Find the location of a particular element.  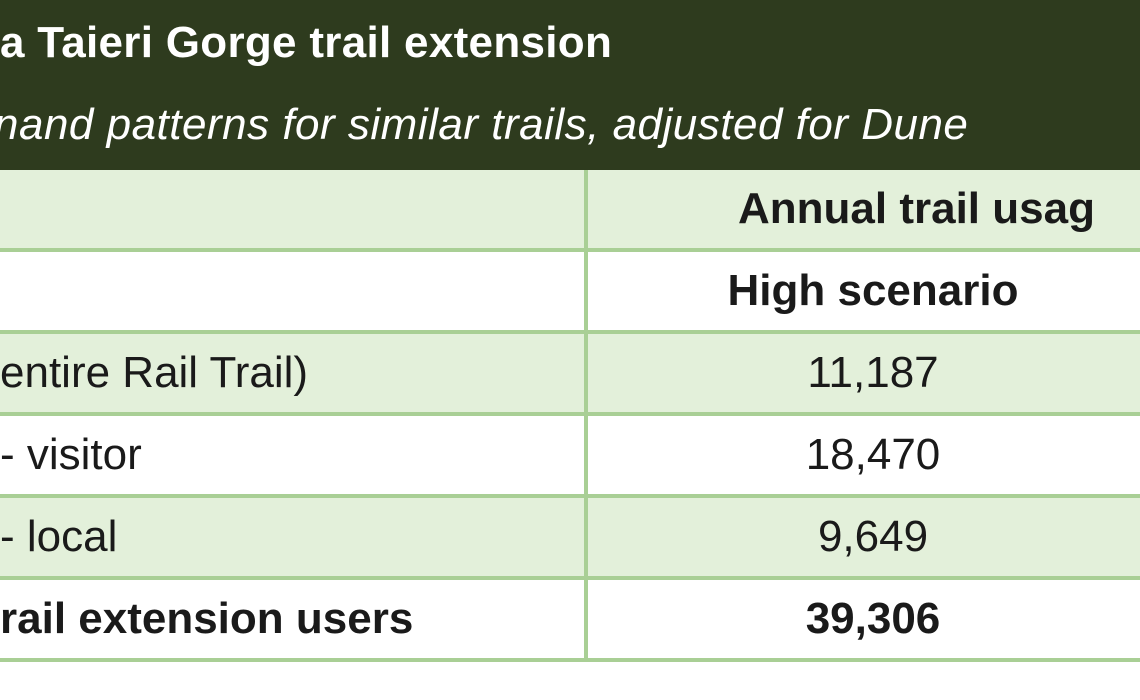

empty-header-cell is located at coordinates (294, 211).